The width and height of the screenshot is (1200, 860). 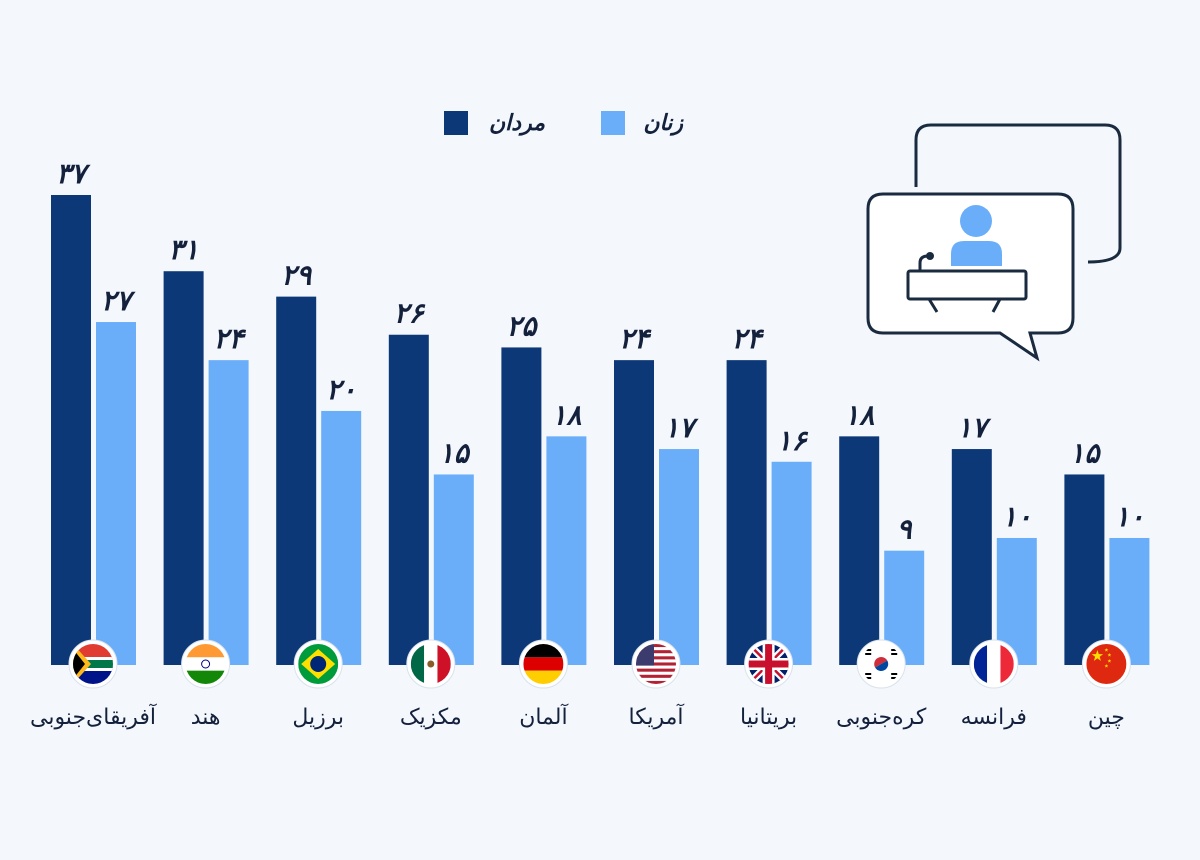 I want to click on germany-flag-icon, so click(x=543, y=664).